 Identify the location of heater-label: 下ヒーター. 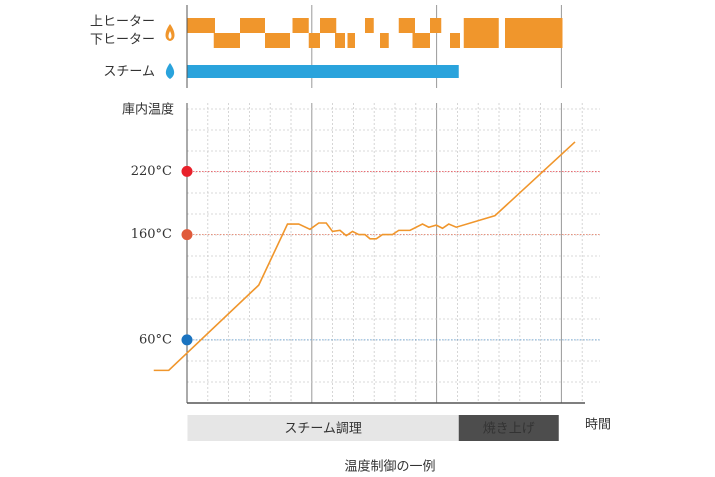
(122, 40).